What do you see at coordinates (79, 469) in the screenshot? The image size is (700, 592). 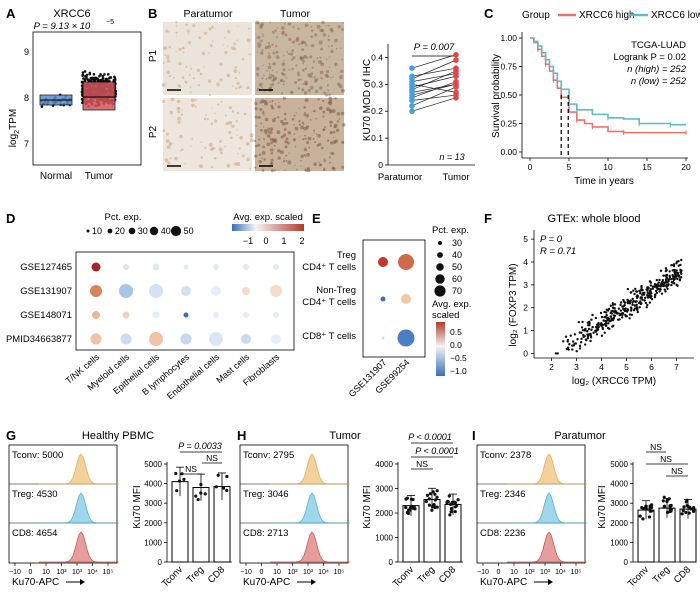 I see `histogram-peak` at bounding box center [79, 469].